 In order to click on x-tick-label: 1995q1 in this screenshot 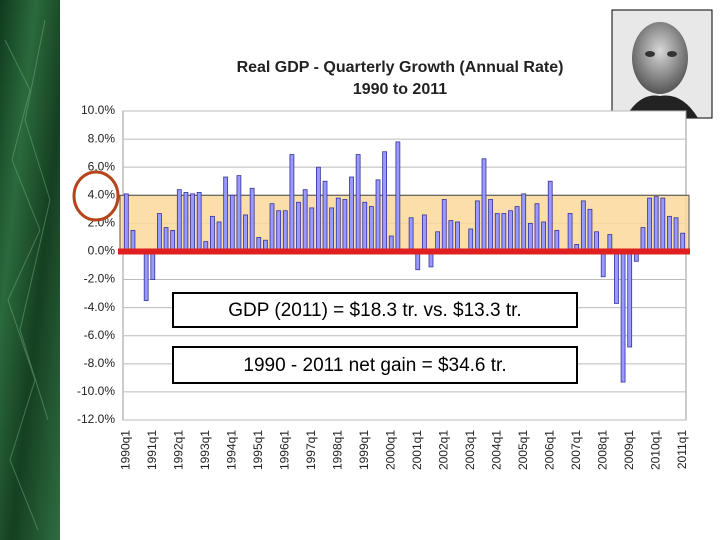, I will do `click(258, 450)`.